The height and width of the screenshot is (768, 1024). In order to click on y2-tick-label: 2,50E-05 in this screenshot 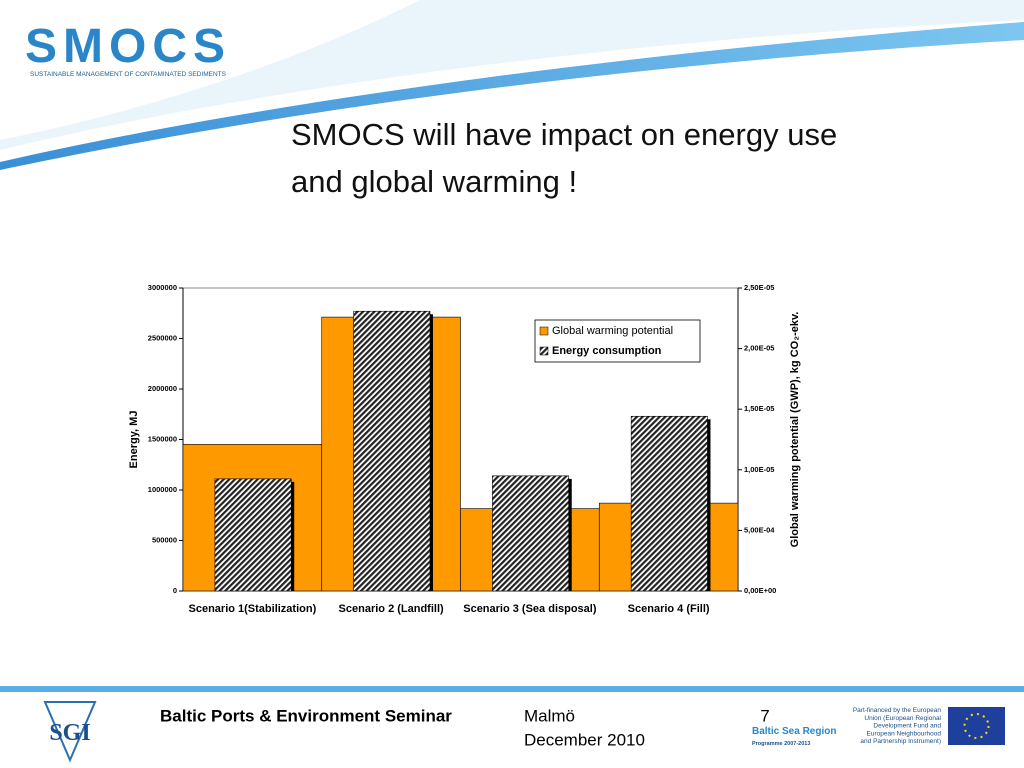, I will do `click(759, 287)`.